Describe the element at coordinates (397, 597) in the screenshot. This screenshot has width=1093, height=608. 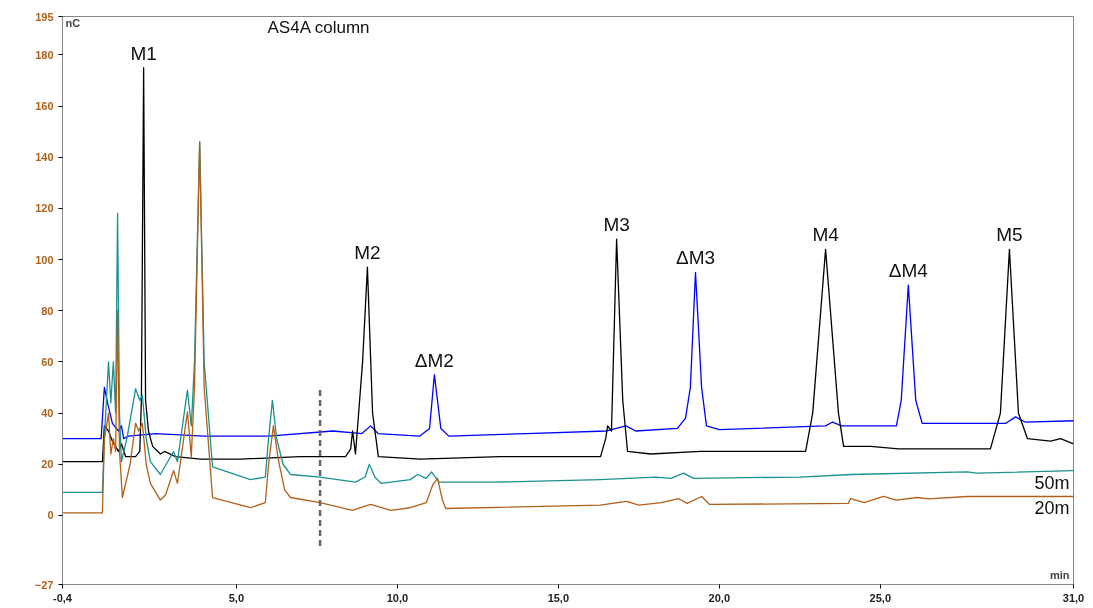
I see `x-tick-label: 10,0` at that location.